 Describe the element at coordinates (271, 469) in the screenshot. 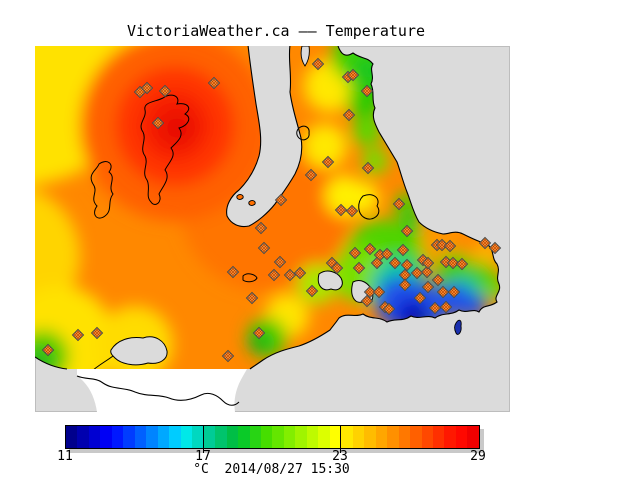

I see `colorbar-caption: °C 2014/08/27 15:30` at that location.